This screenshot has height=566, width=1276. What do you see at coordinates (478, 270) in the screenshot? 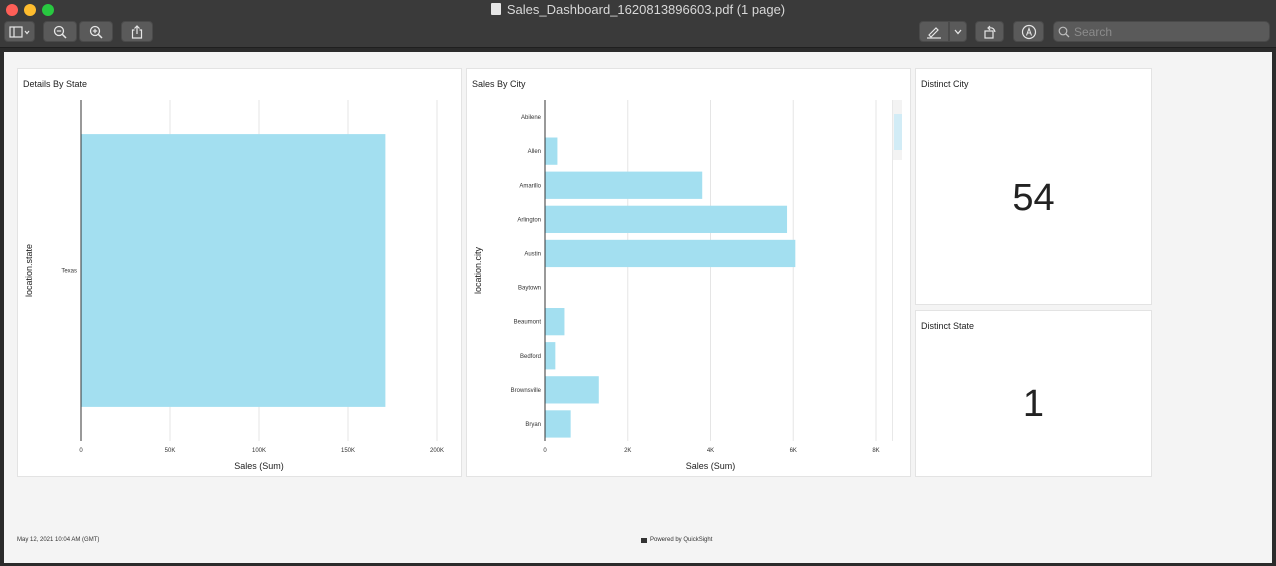
I see `y-axis-label: location.city` at bounding box center [478, 270].